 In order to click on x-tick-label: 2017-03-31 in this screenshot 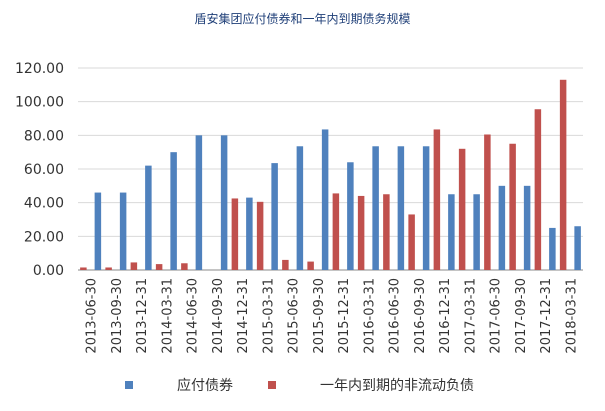, I will do `click(470, 316)`.